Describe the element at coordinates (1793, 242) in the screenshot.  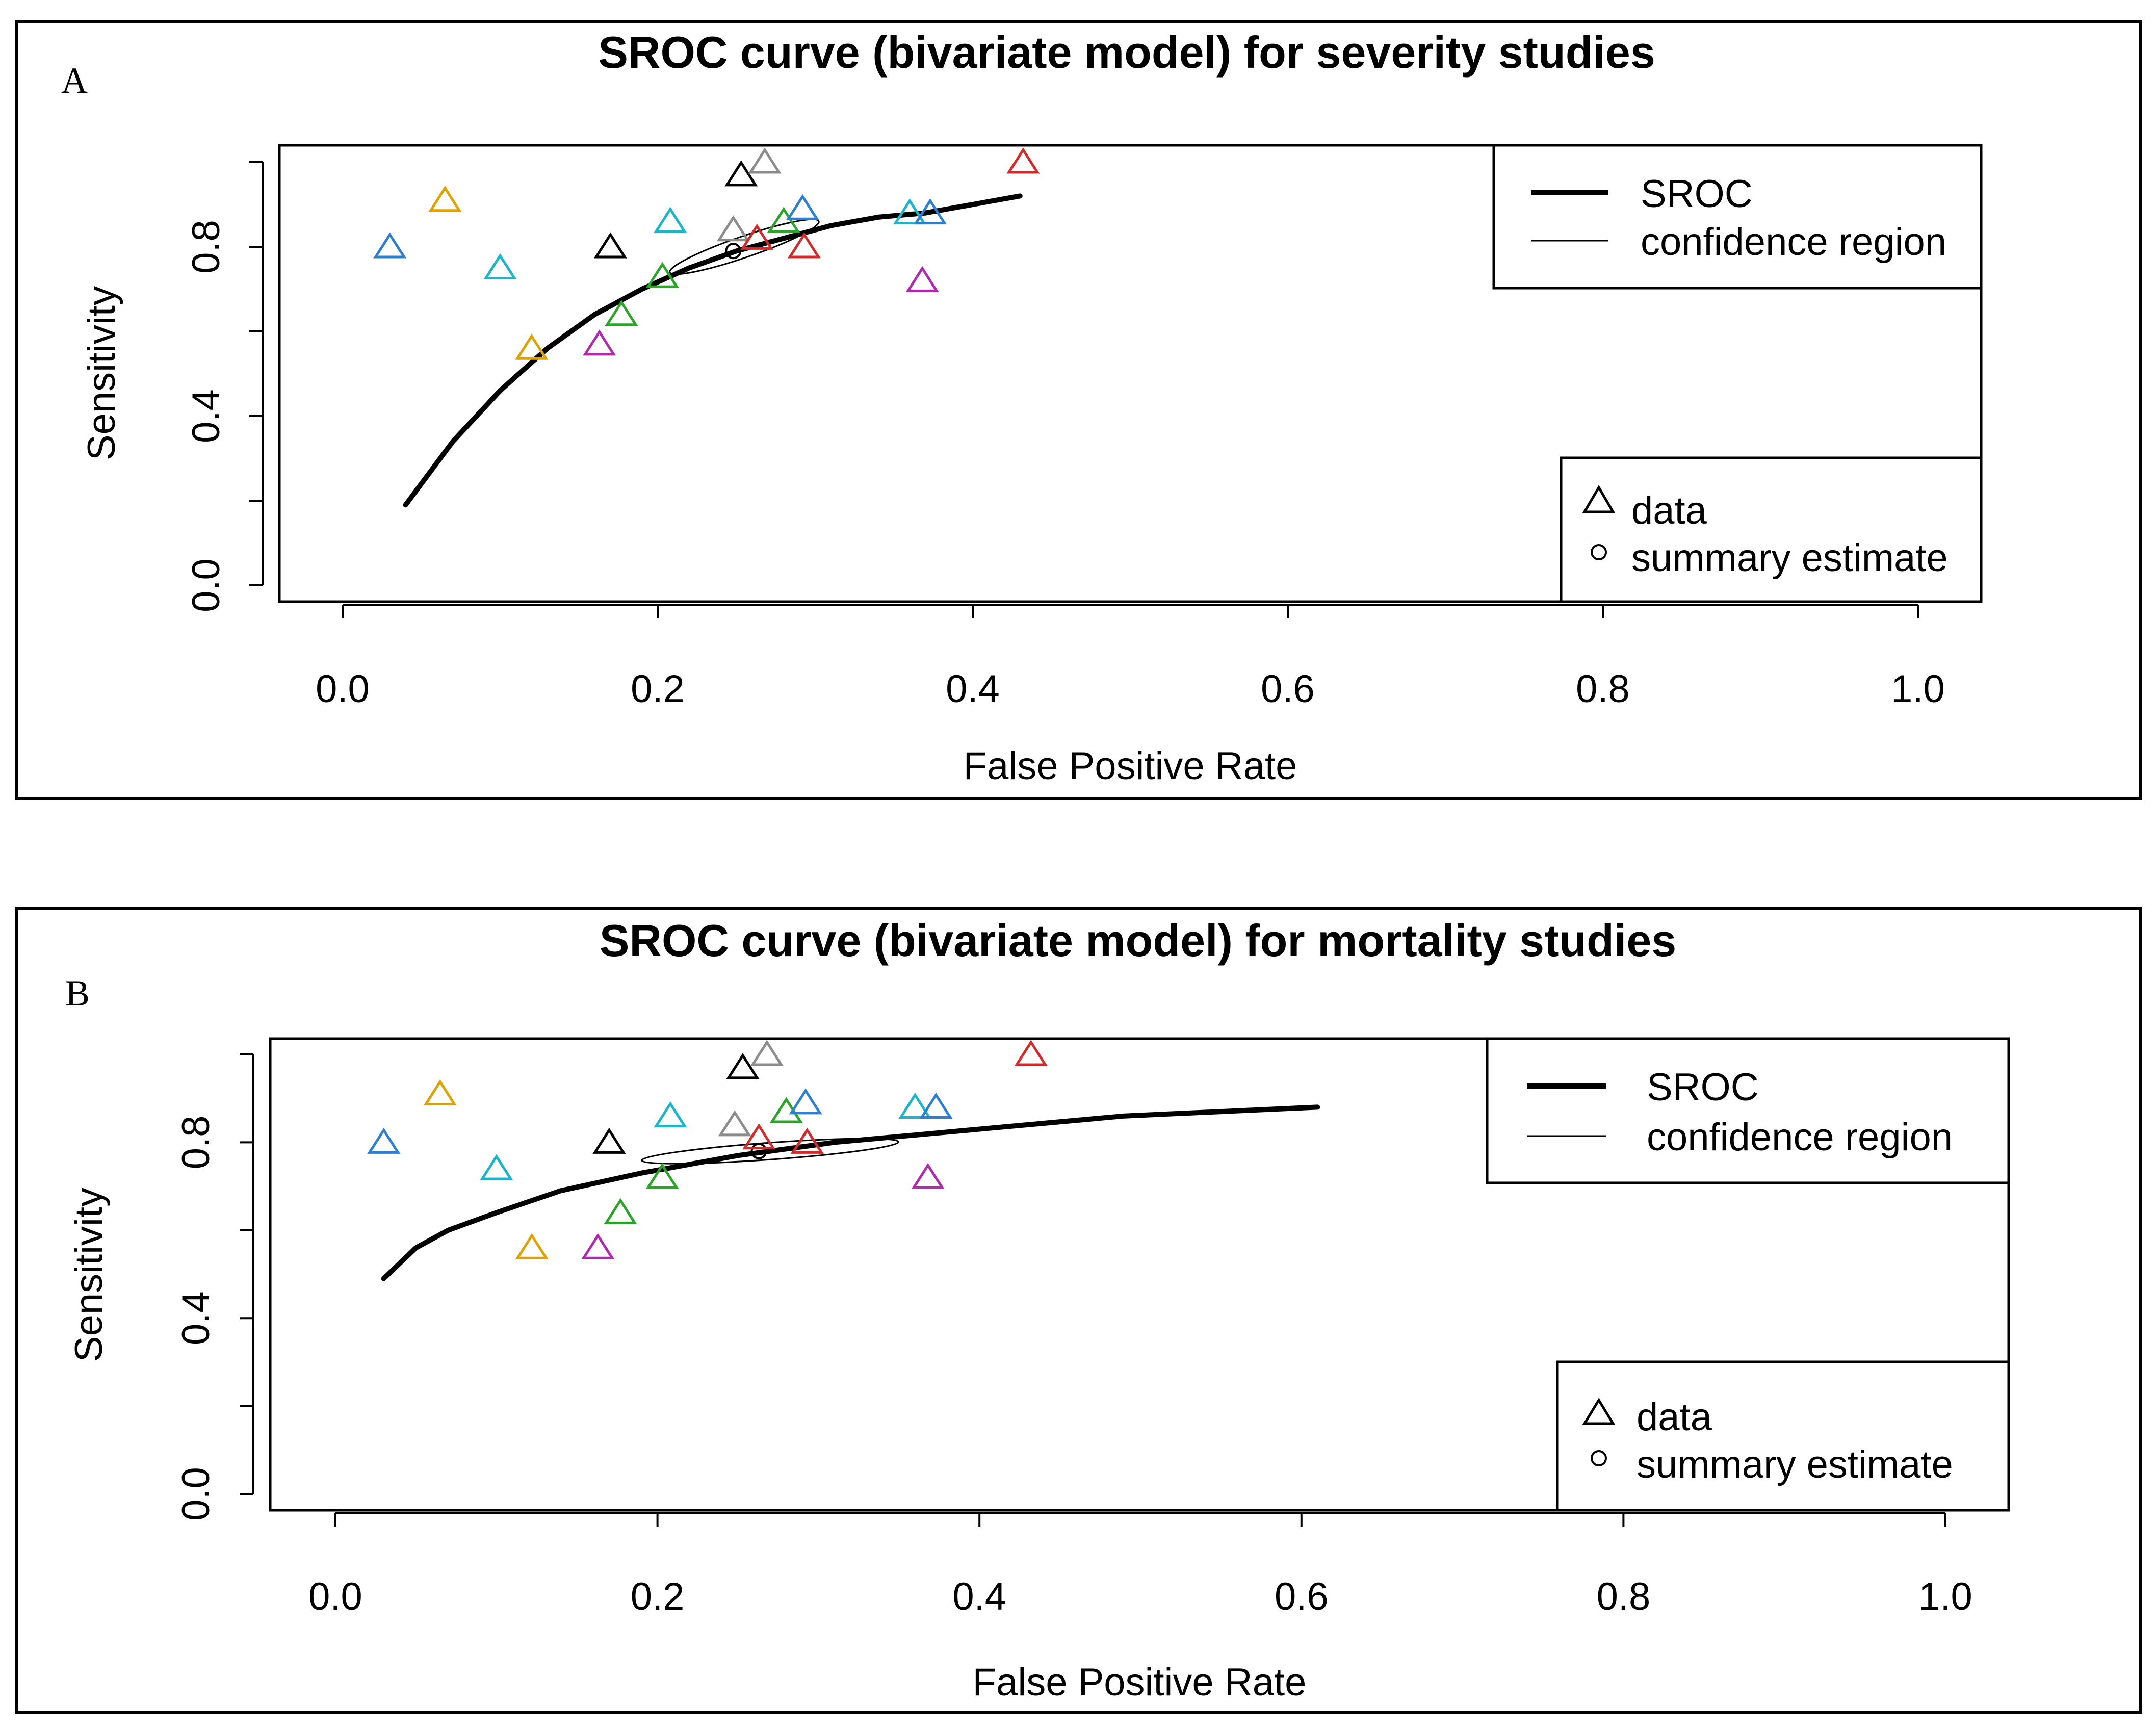
I see `legend-confidence-label-a: confidence region` at that location.